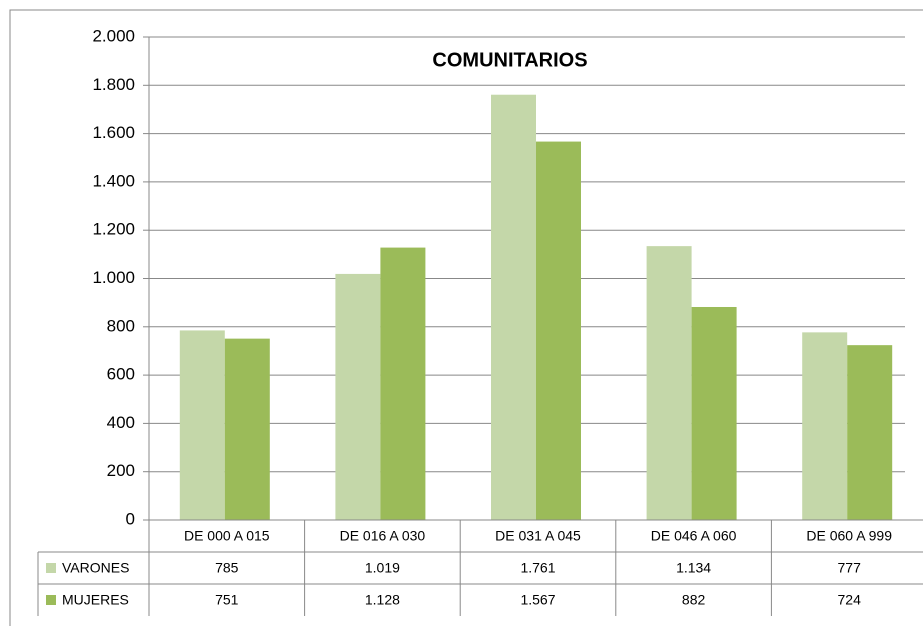 This screenshot has width=923, height=626. I want to click on legend-label: MUJERES, so click(95, 600).